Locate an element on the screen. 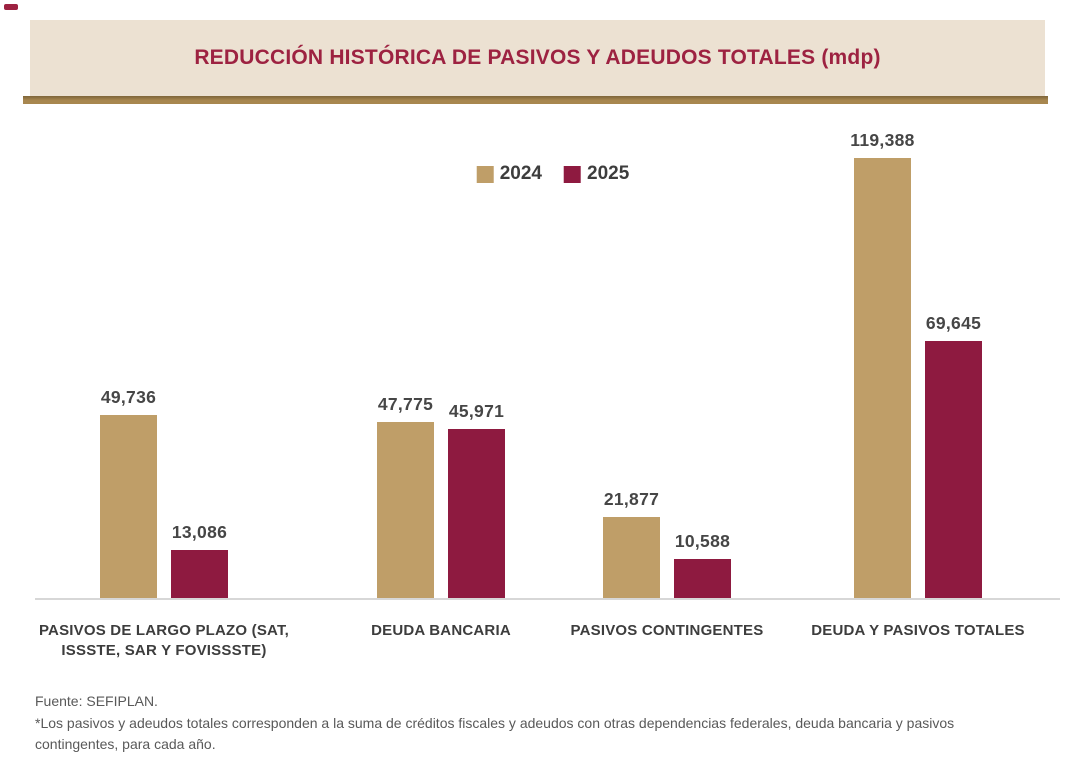 This screenshot has height=779, width=1080. legend-item-2024: 2024 is located at coordinates (509, 174).